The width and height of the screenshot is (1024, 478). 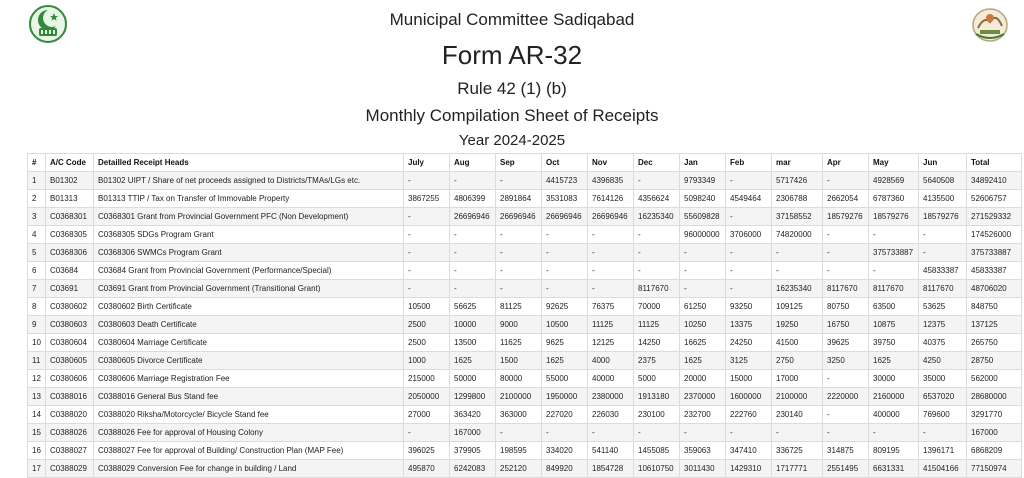 What do you see at coordinates (702, 414) in the screenshot?
I see `table-cell: 232700` at bounding box center [702, 414].